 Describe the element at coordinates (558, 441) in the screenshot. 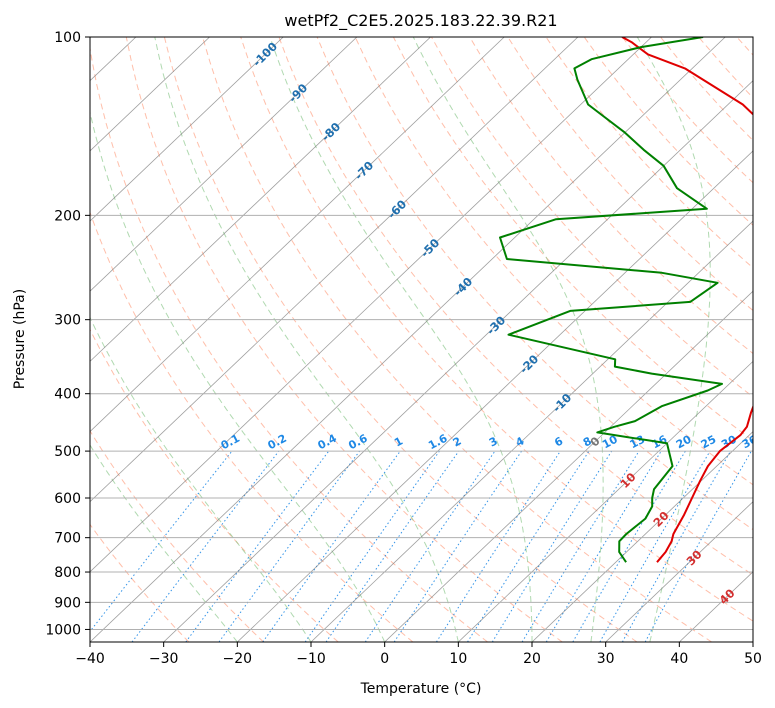

I see `mixing-ratio-label: 6` at that location.